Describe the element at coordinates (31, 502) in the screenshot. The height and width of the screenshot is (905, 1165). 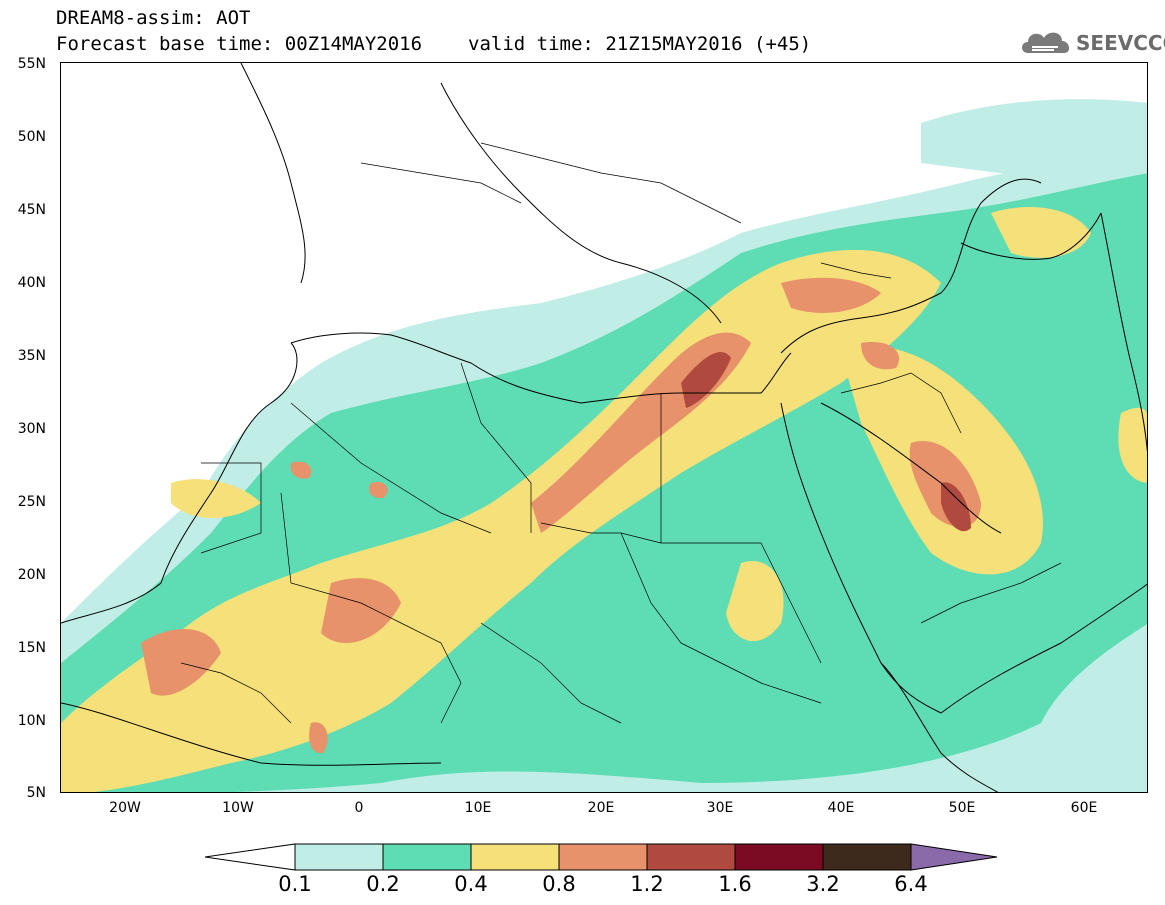
I see `lat-label: 25N` at that location.